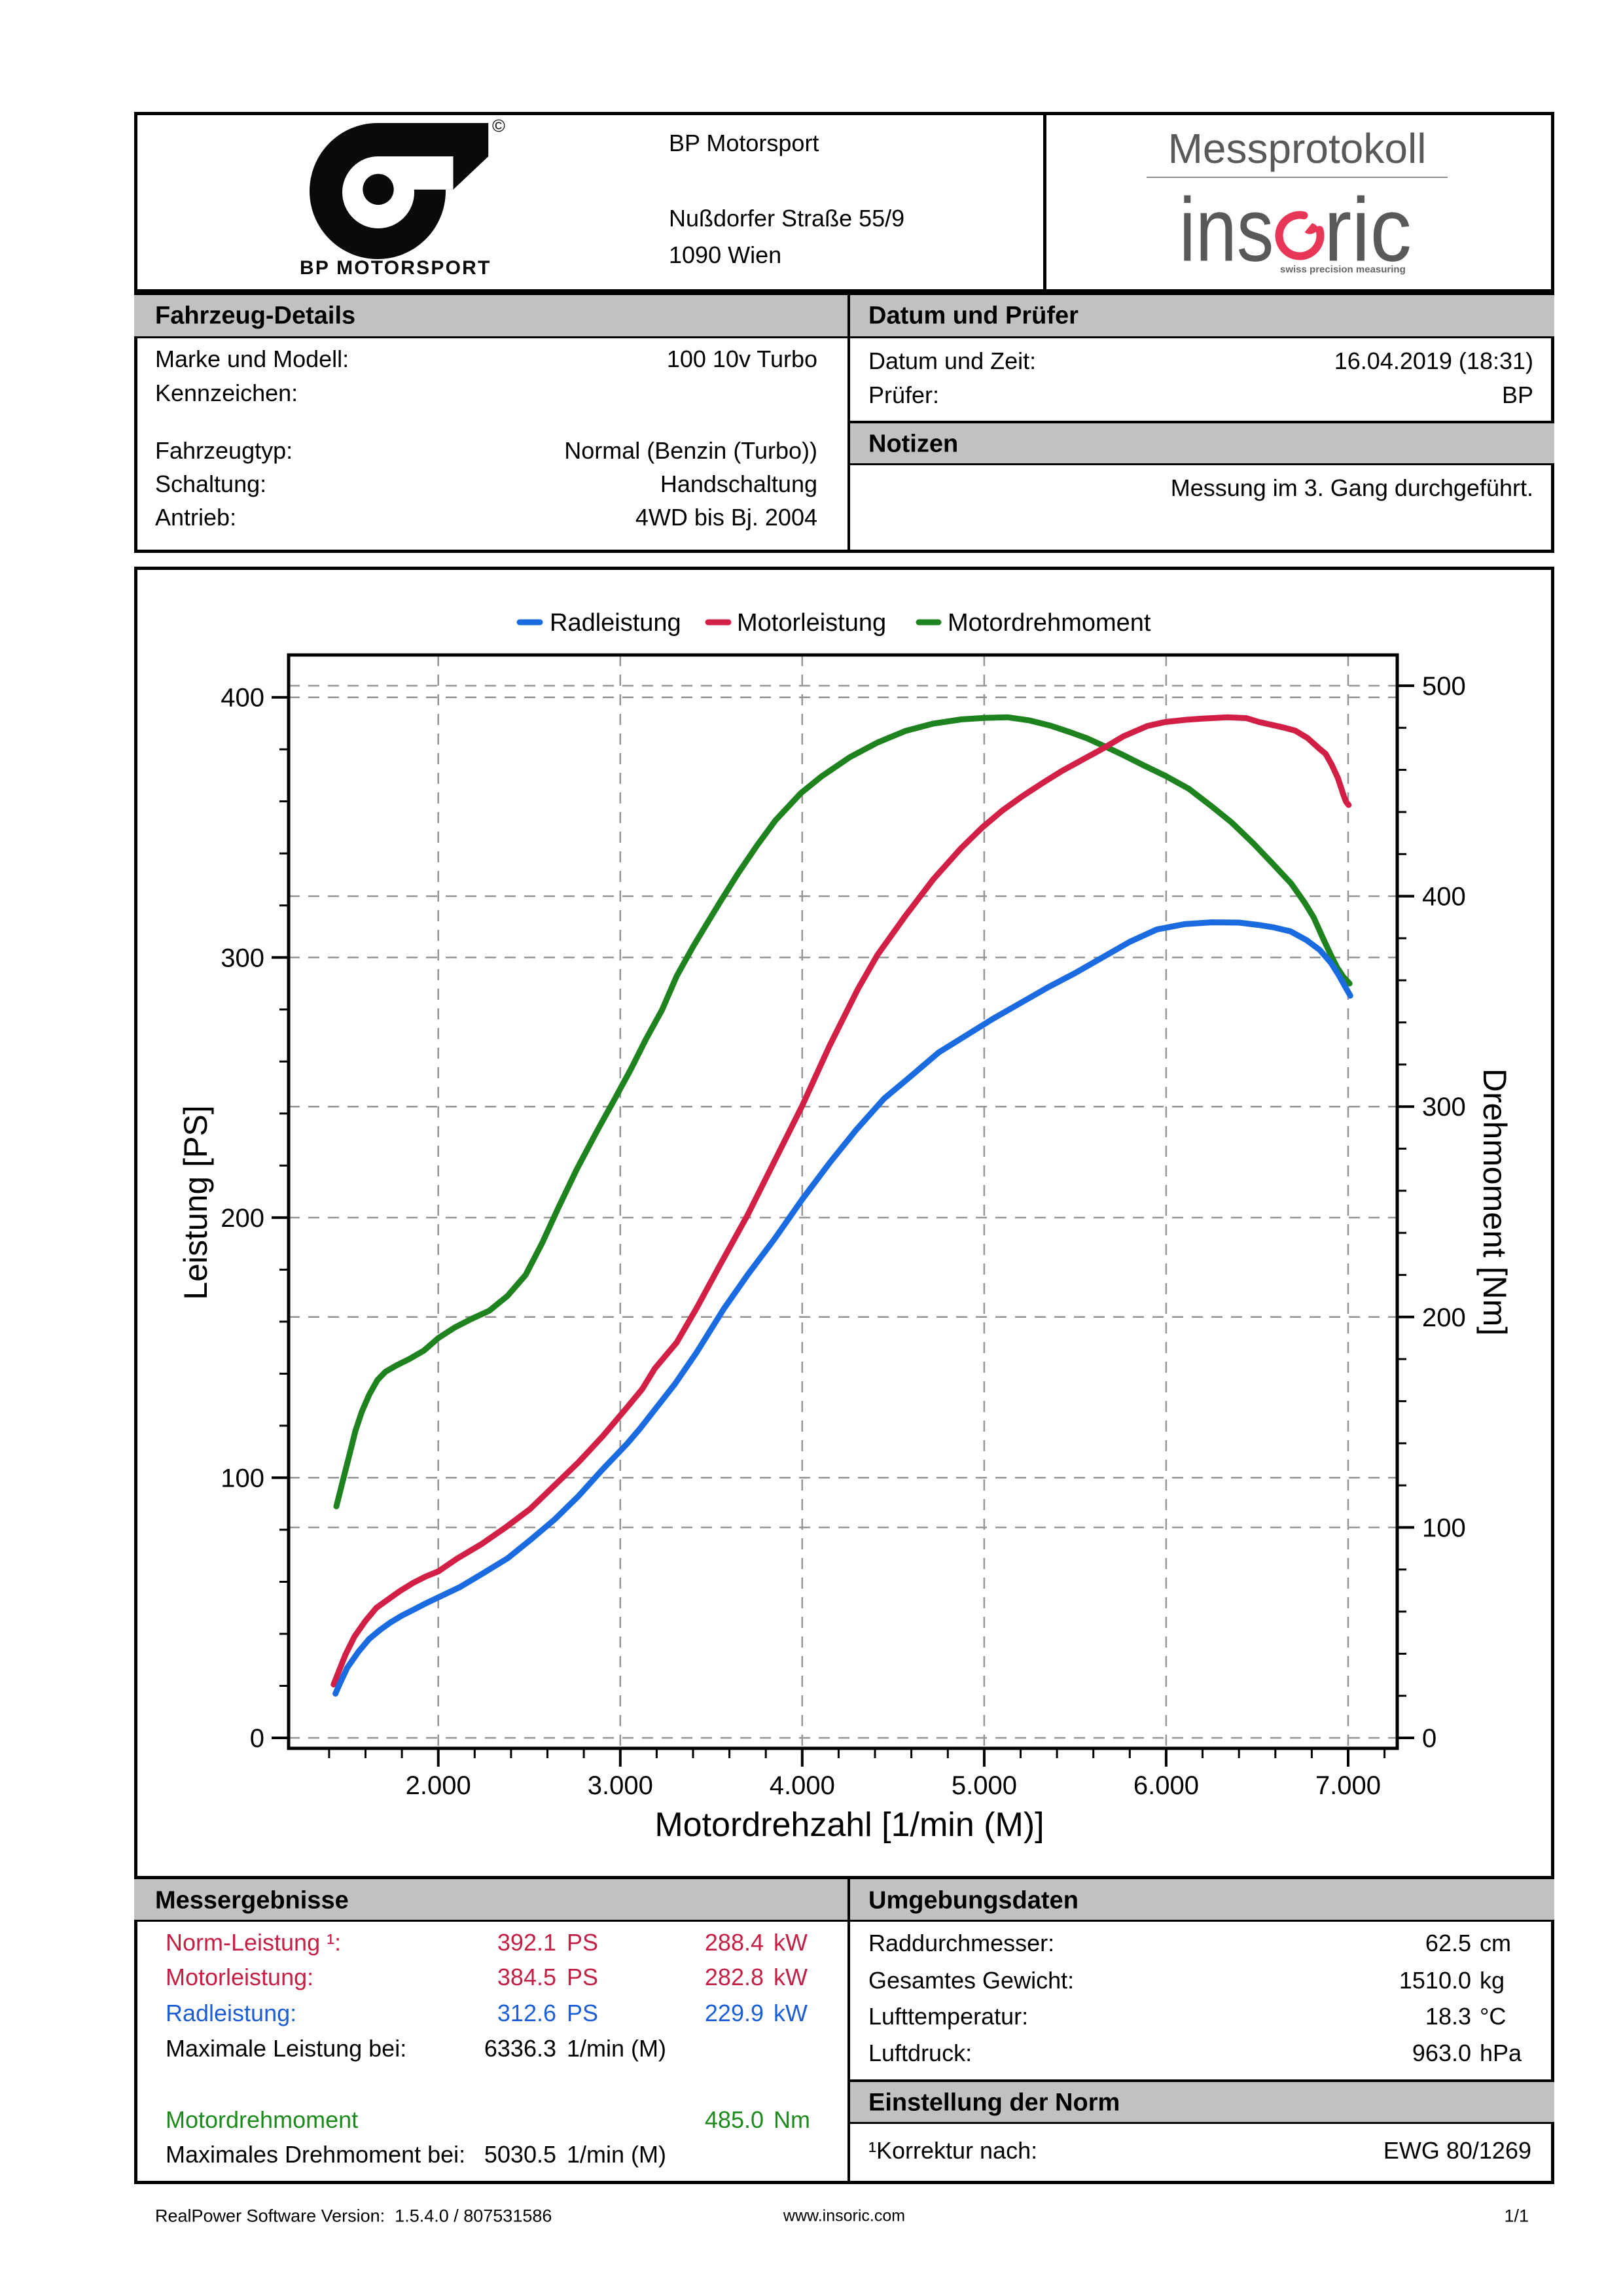 The width and height of the screenshot is (1623, 2296). What do you see at coordinates (439, 1785) in the screenshot?
I see `svg-text: 2.000` at bounding box center [439, 1785].